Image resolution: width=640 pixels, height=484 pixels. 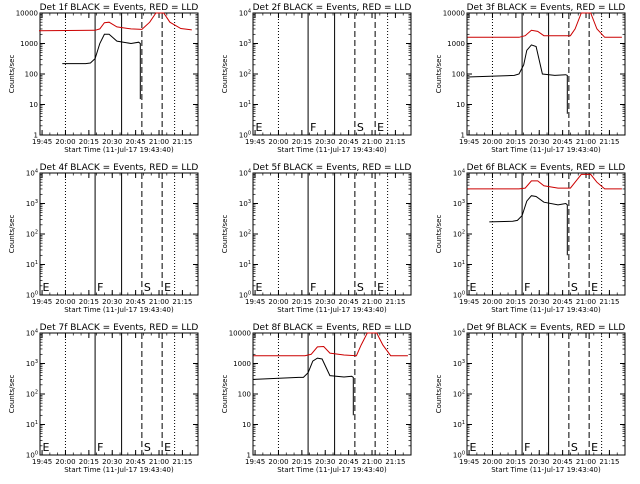 I want to click on panel-title: Det 9f BLACK = Events, RED = LLD, so click(x=546, y=328).